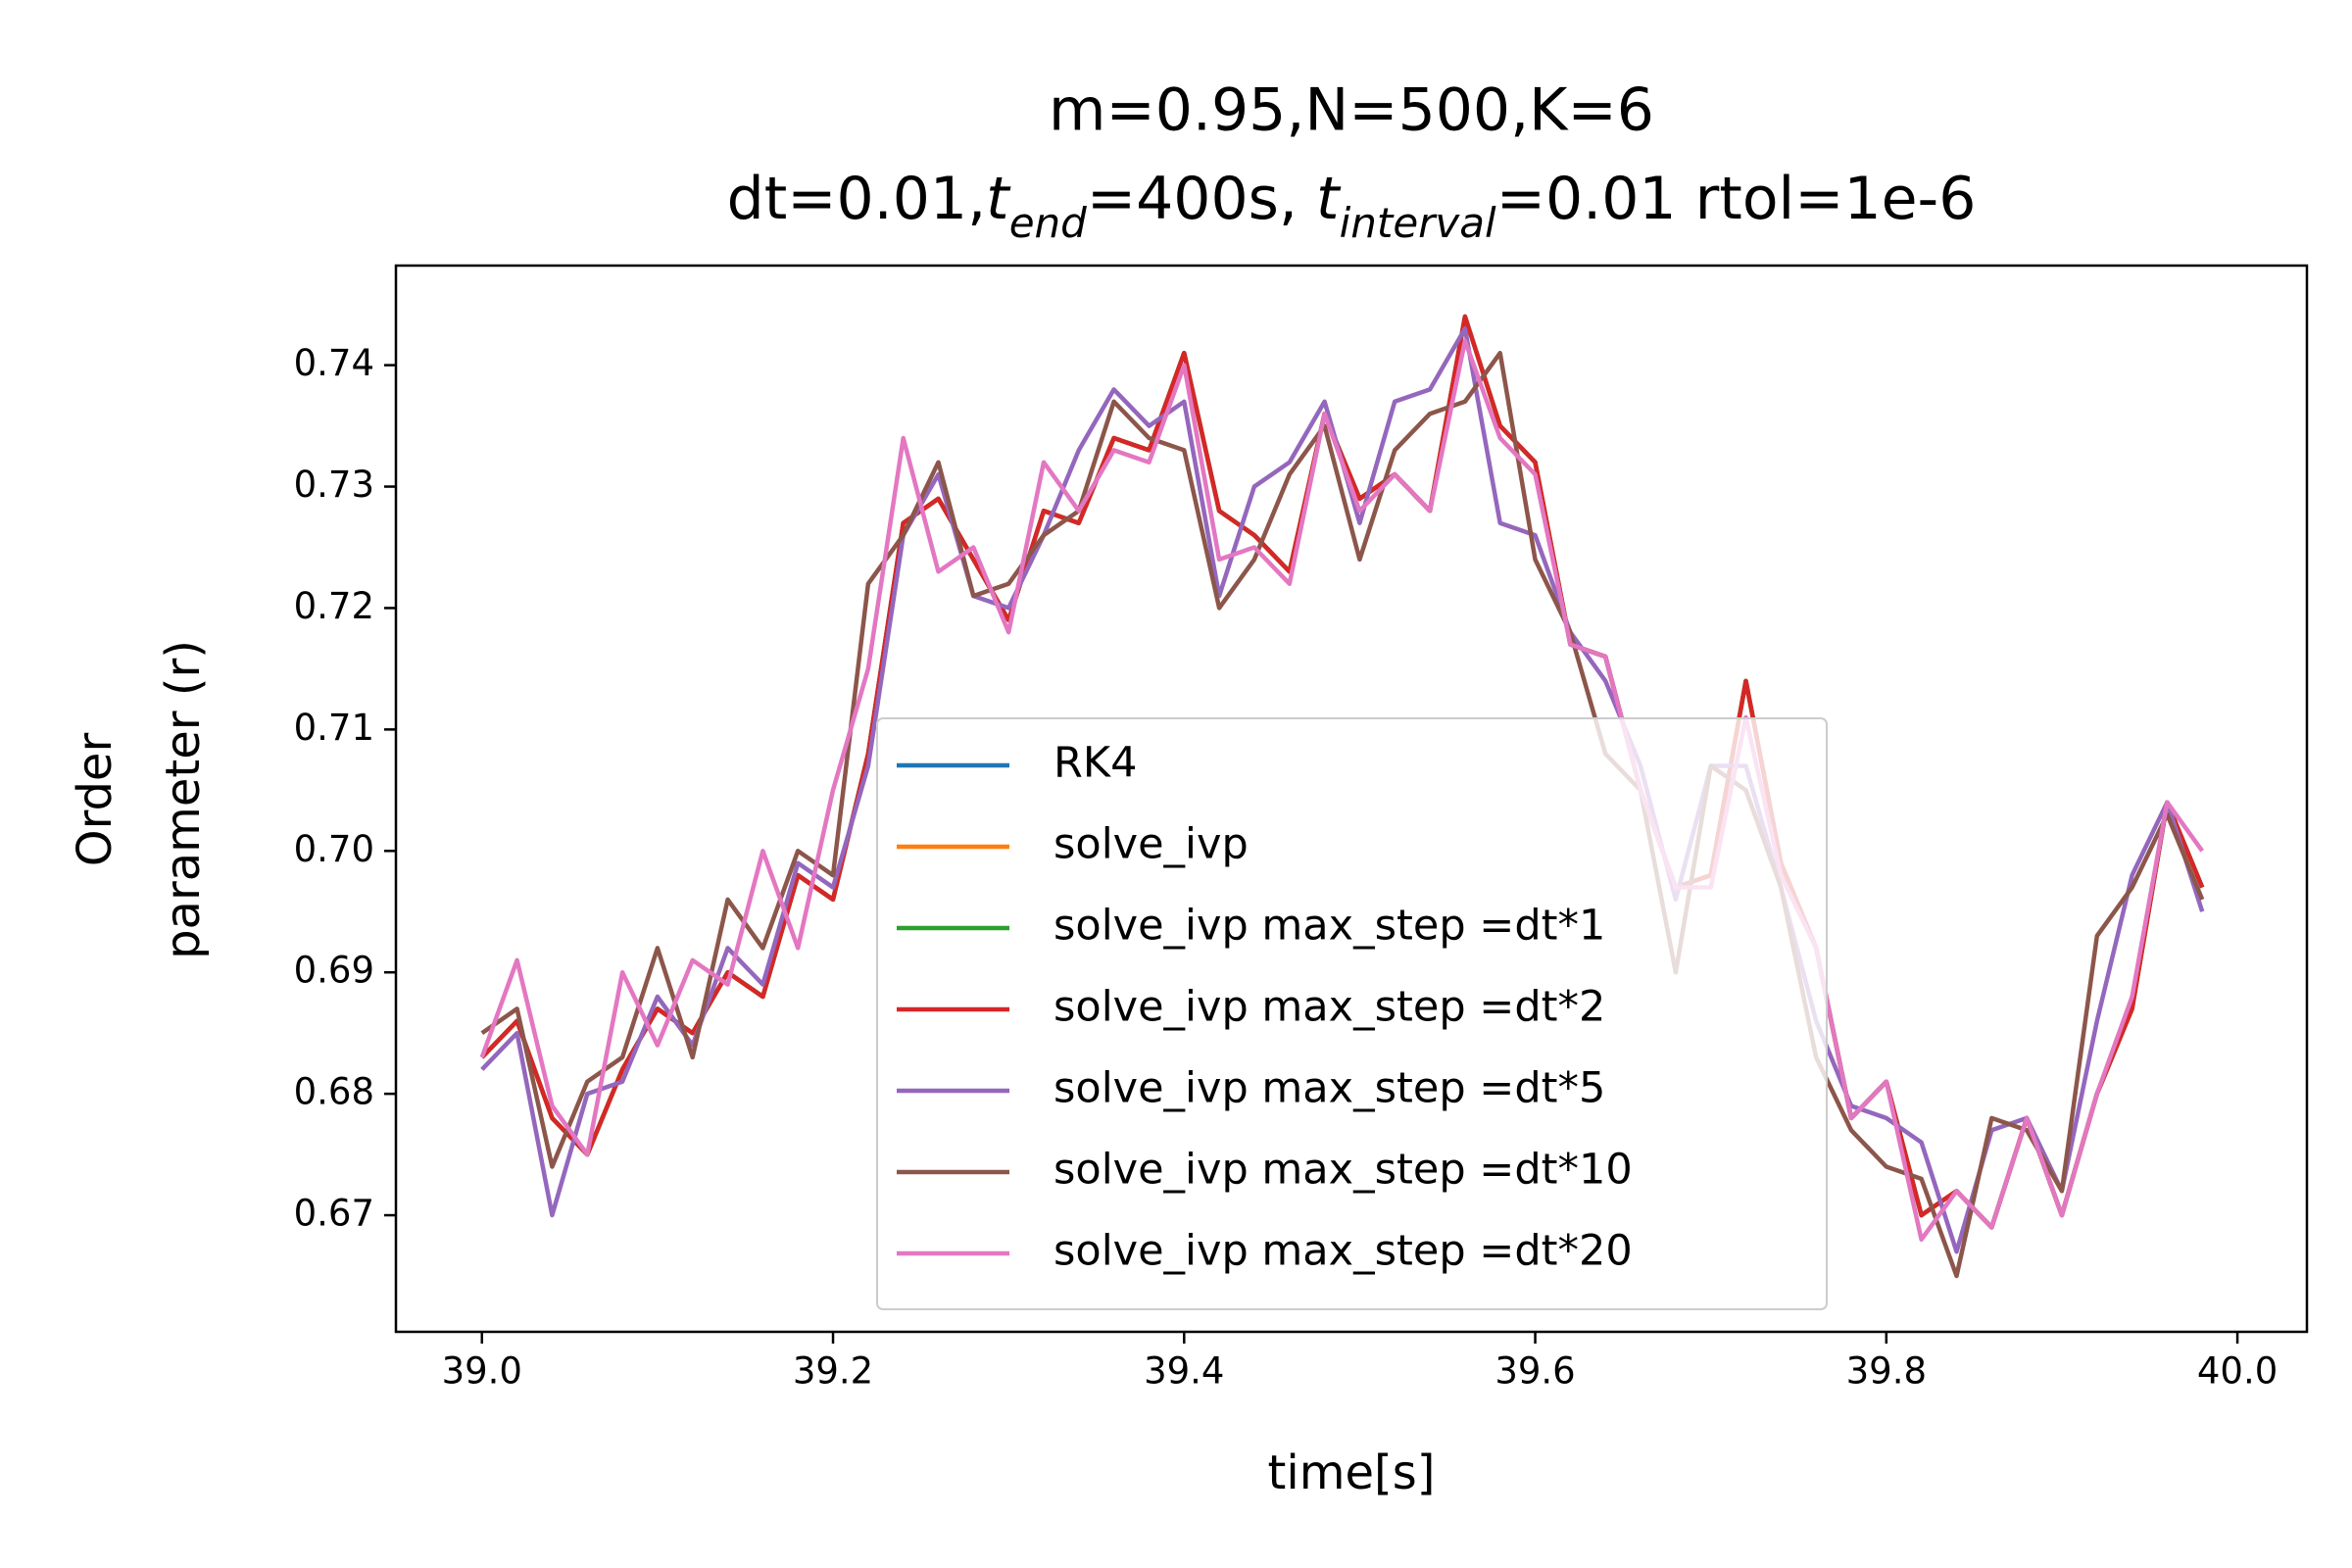  What do you see at coordinates (482, 1371) in the screenshot?
I see `x-tick-label: 39.0` at bounding box center [482, 1371].